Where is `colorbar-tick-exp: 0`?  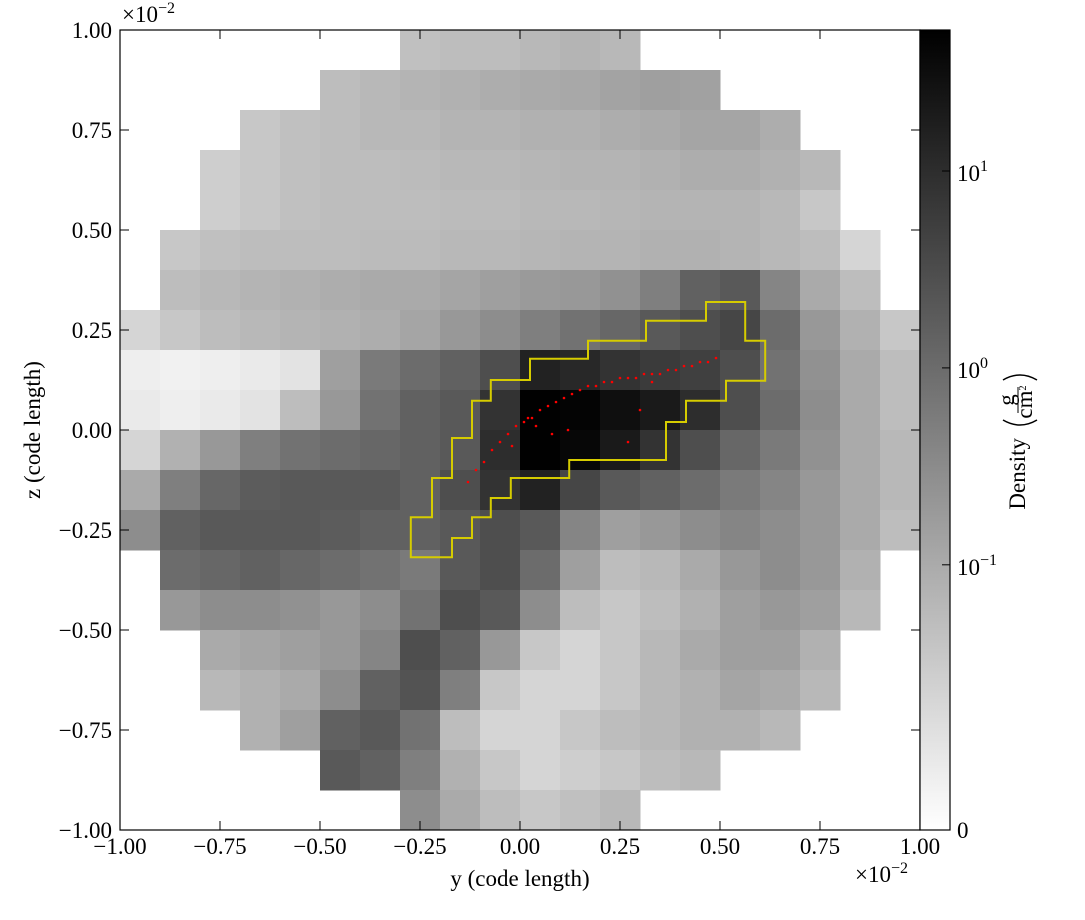
colorbar-tick-exp: 0 is located at coordinates (984, 363).